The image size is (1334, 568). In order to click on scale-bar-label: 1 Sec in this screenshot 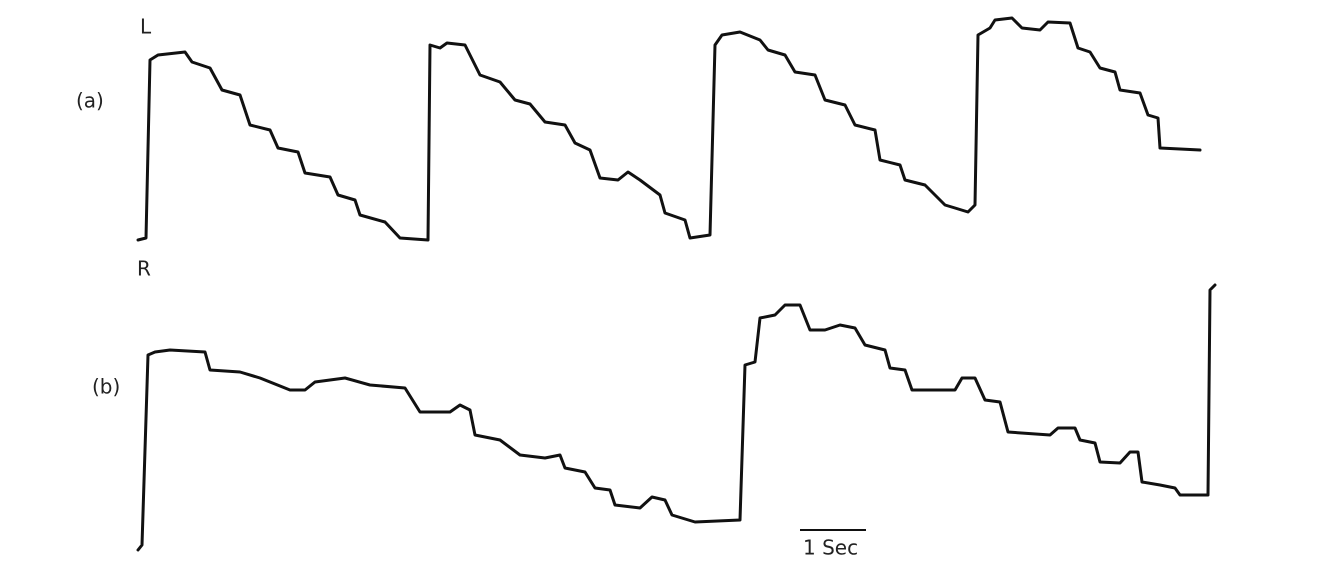, I will do `click(830, 548)`.